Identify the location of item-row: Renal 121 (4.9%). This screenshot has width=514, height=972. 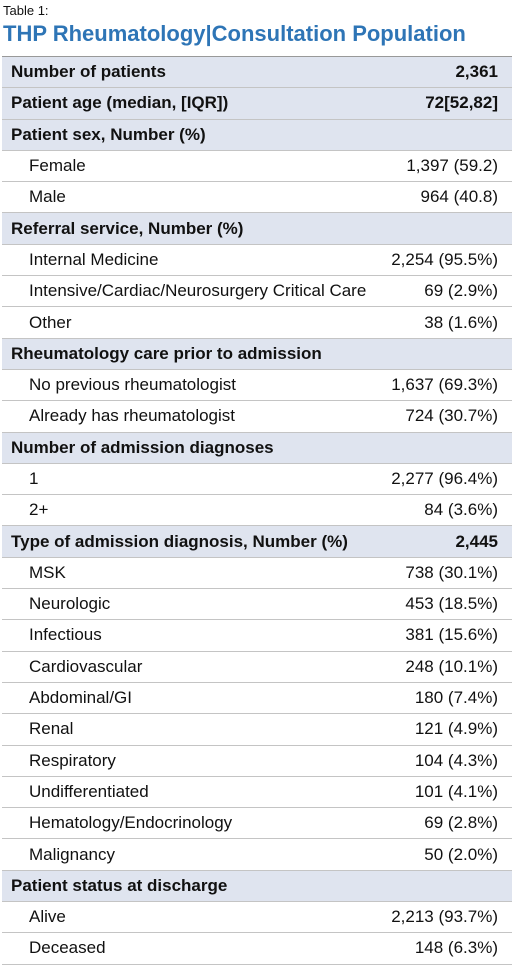
(257, 730).